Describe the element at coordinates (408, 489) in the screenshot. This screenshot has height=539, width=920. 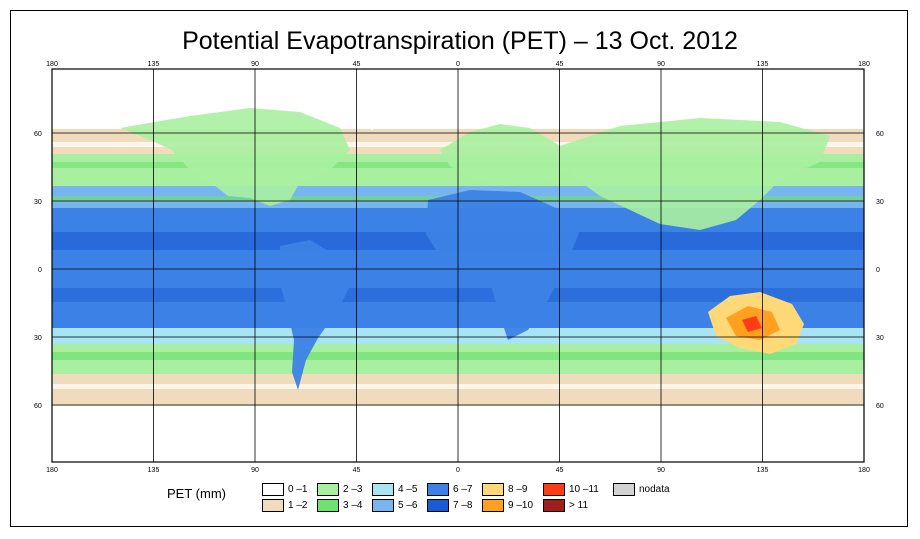
I see `legend-label-4: 4 –5` at that location.